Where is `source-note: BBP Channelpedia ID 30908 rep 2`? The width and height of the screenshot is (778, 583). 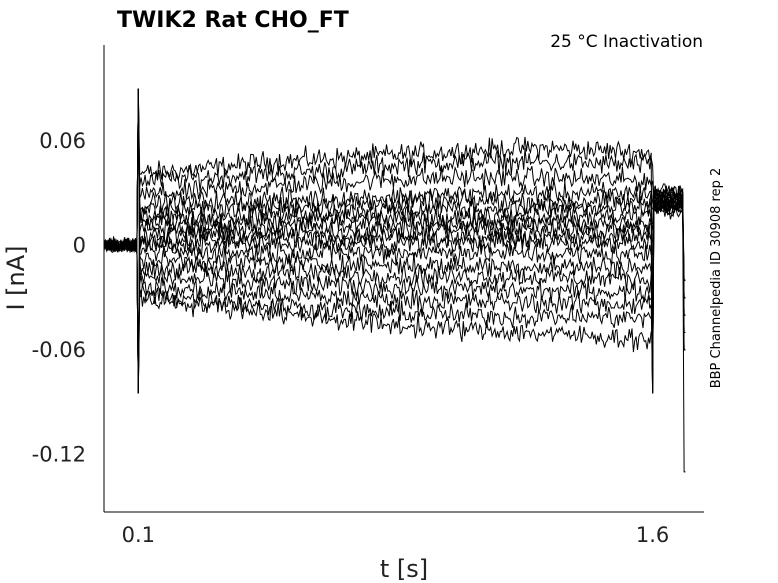
source-note: BBP Channelpedia ID 30908 rep 2 is located at coordinates (716, 278).